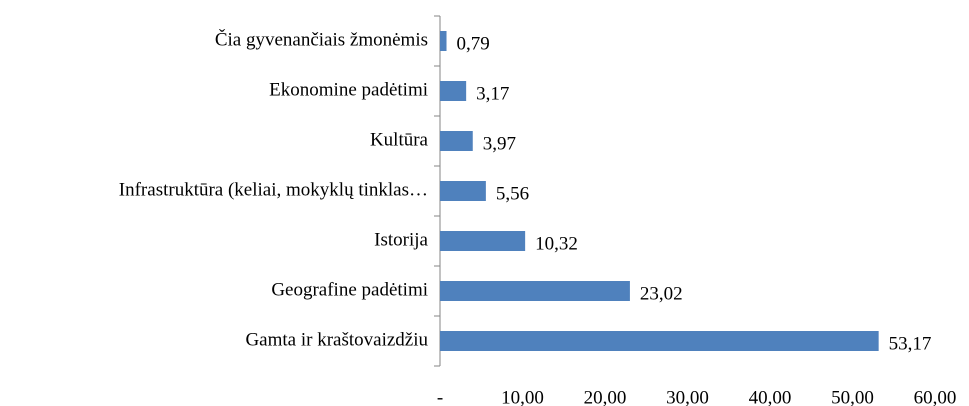 The height and width of the screenshot is (406, 969). What do you see at coordinates (473, 43) in the screenshot?
I see `value-label: 0,79` at bounding box center [473, 43].